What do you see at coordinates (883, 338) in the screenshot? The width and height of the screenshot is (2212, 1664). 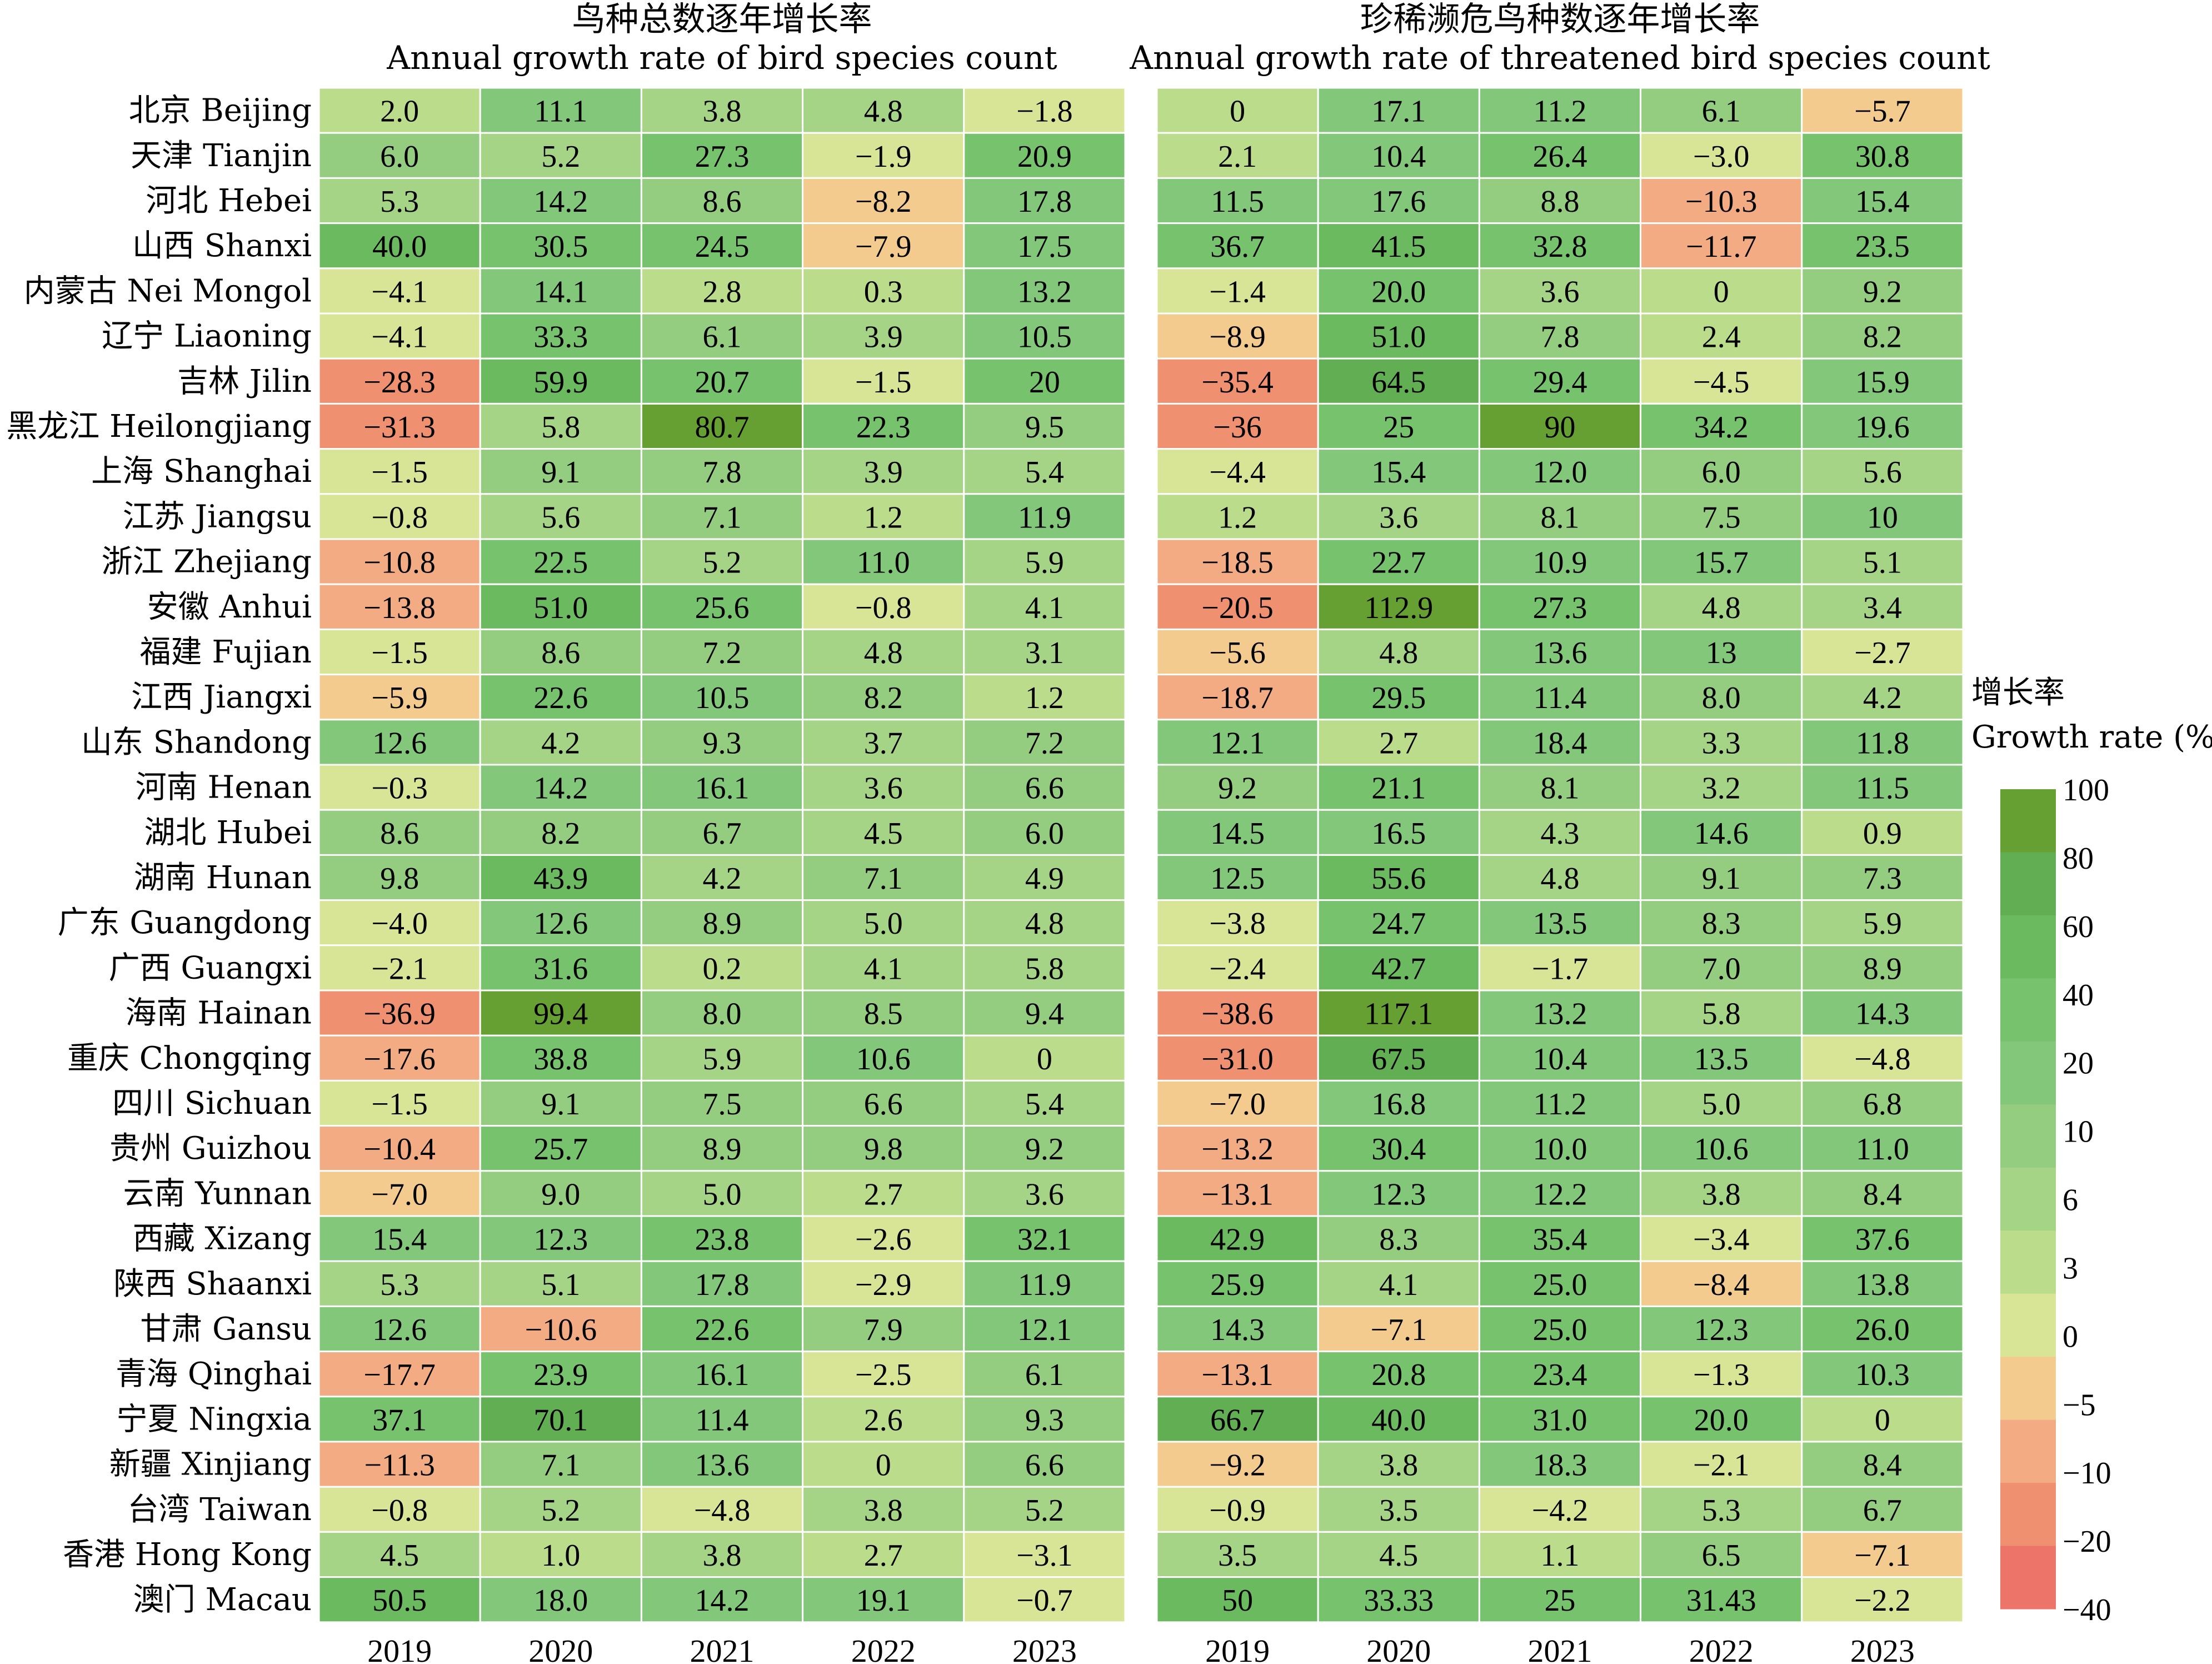 I see `cell-value-label: 3.9` at bounding box center [883, 338].